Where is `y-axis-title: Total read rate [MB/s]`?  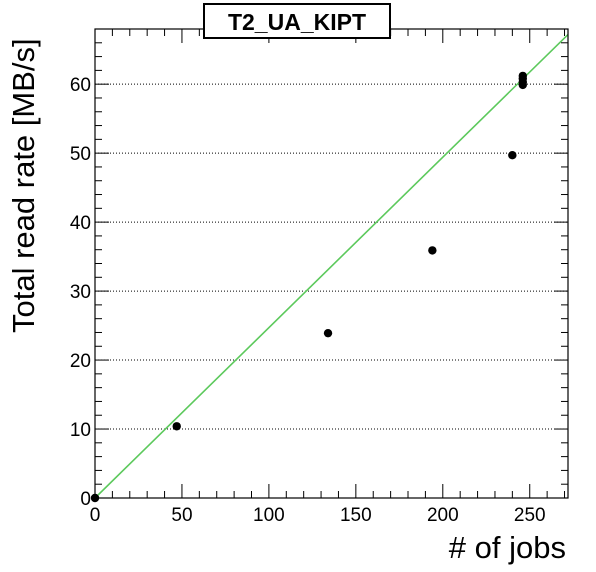 y-axis-title: Total read rate [MB/s] is located at coordinates (23, 185).